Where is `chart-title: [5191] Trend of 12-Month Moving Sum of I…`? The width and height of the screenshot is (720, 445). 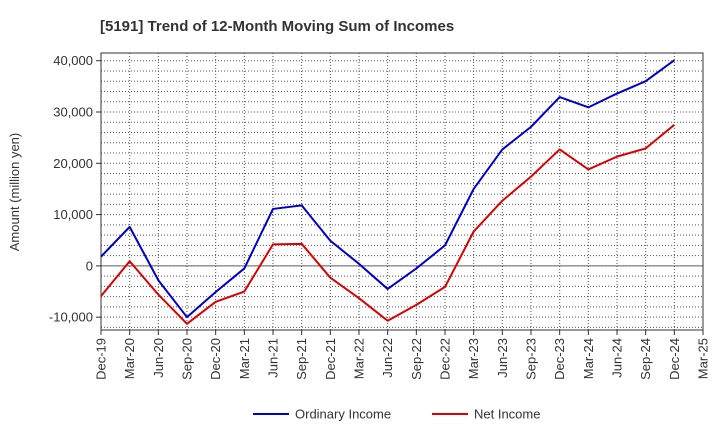
chart-title: [5191] Trend of 12-Month Moving Sum of I… is located at coordinates (277, 26).